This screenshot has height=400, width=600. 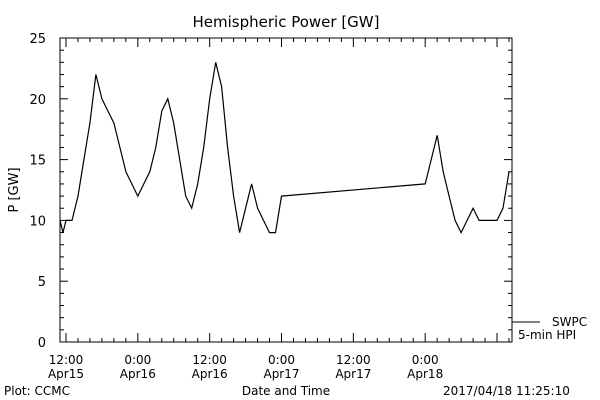 I want to click on y-tick-label: 5, so click(x=42, y=282).